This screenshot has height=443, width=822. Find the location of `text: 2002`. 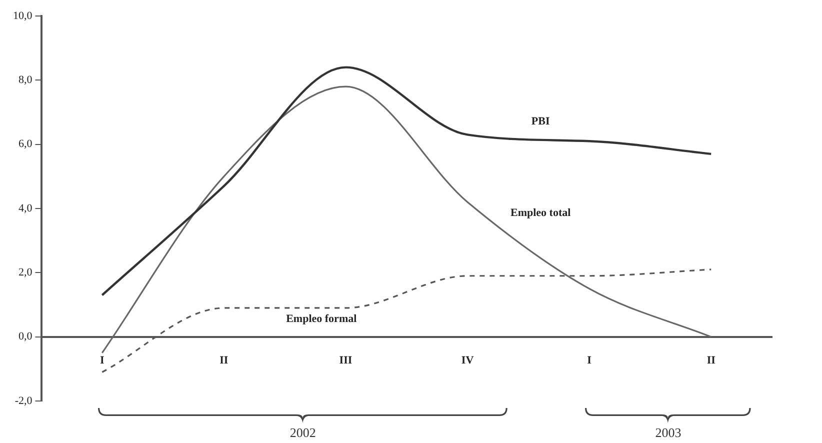

text: 2002 is located at coordinates (303, 433).